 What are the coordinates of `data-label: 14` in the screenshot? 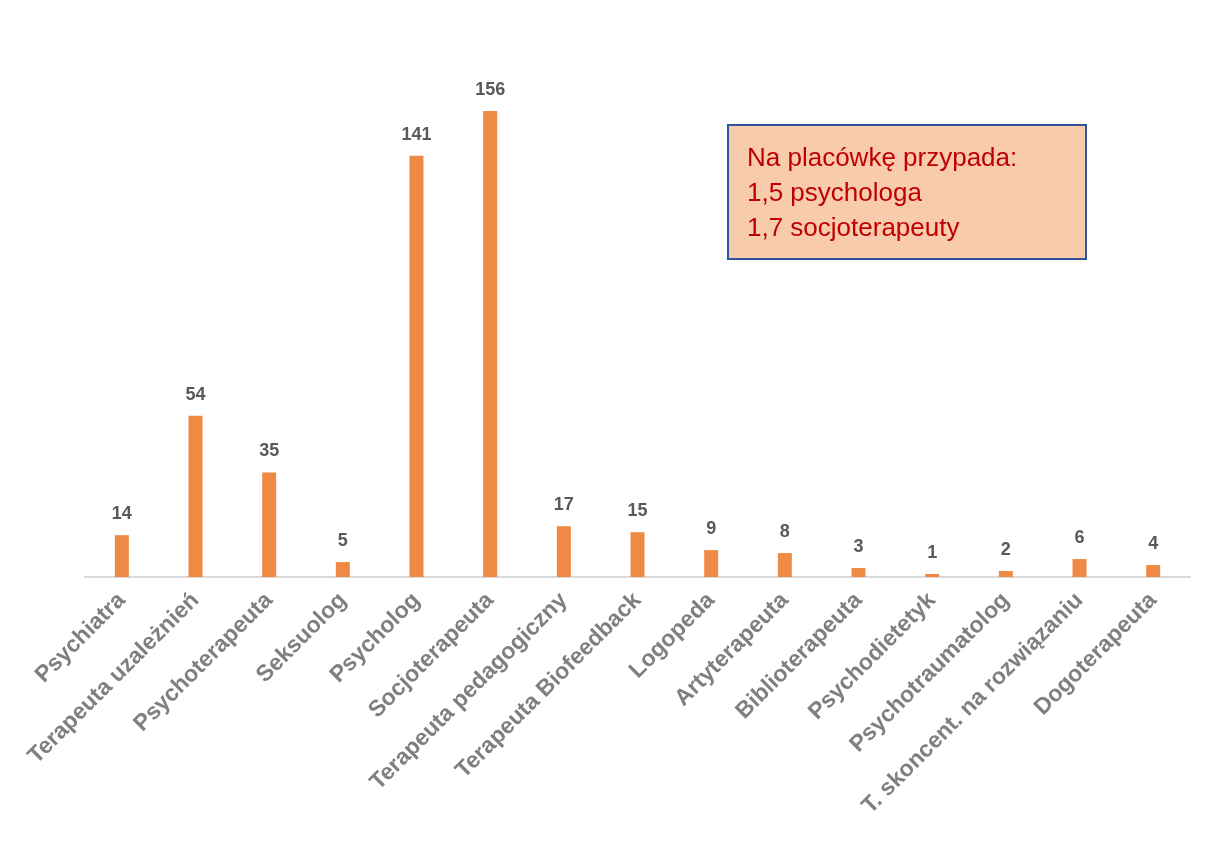 It's located at (121, 513).